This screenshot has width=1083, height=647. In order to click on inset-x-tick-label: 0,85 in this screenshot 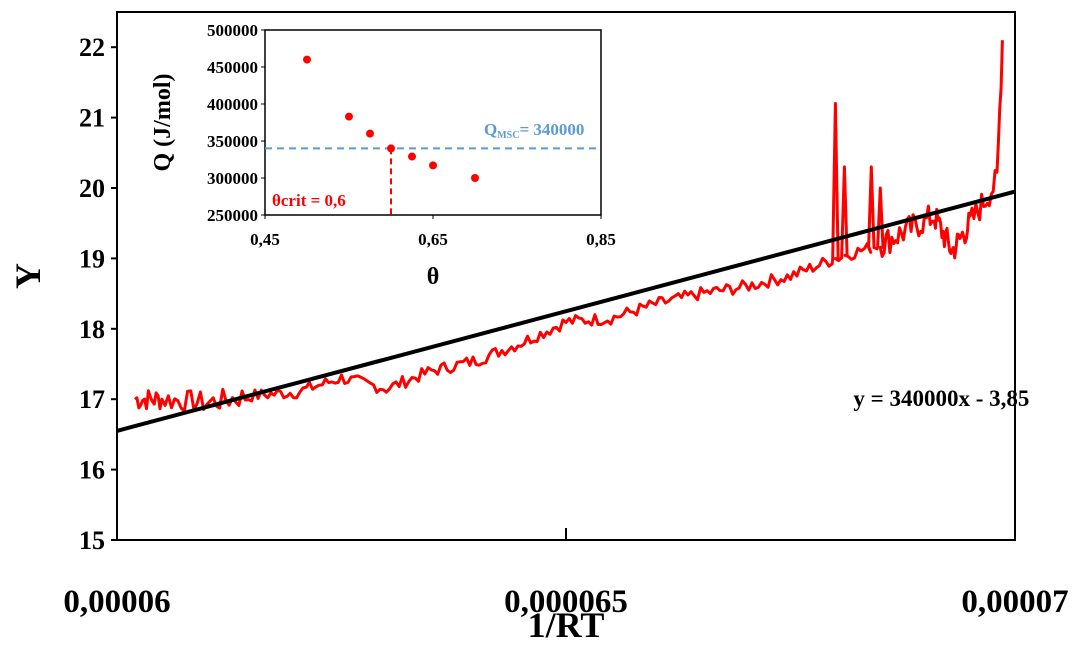, I will do `click(601, 239)`.